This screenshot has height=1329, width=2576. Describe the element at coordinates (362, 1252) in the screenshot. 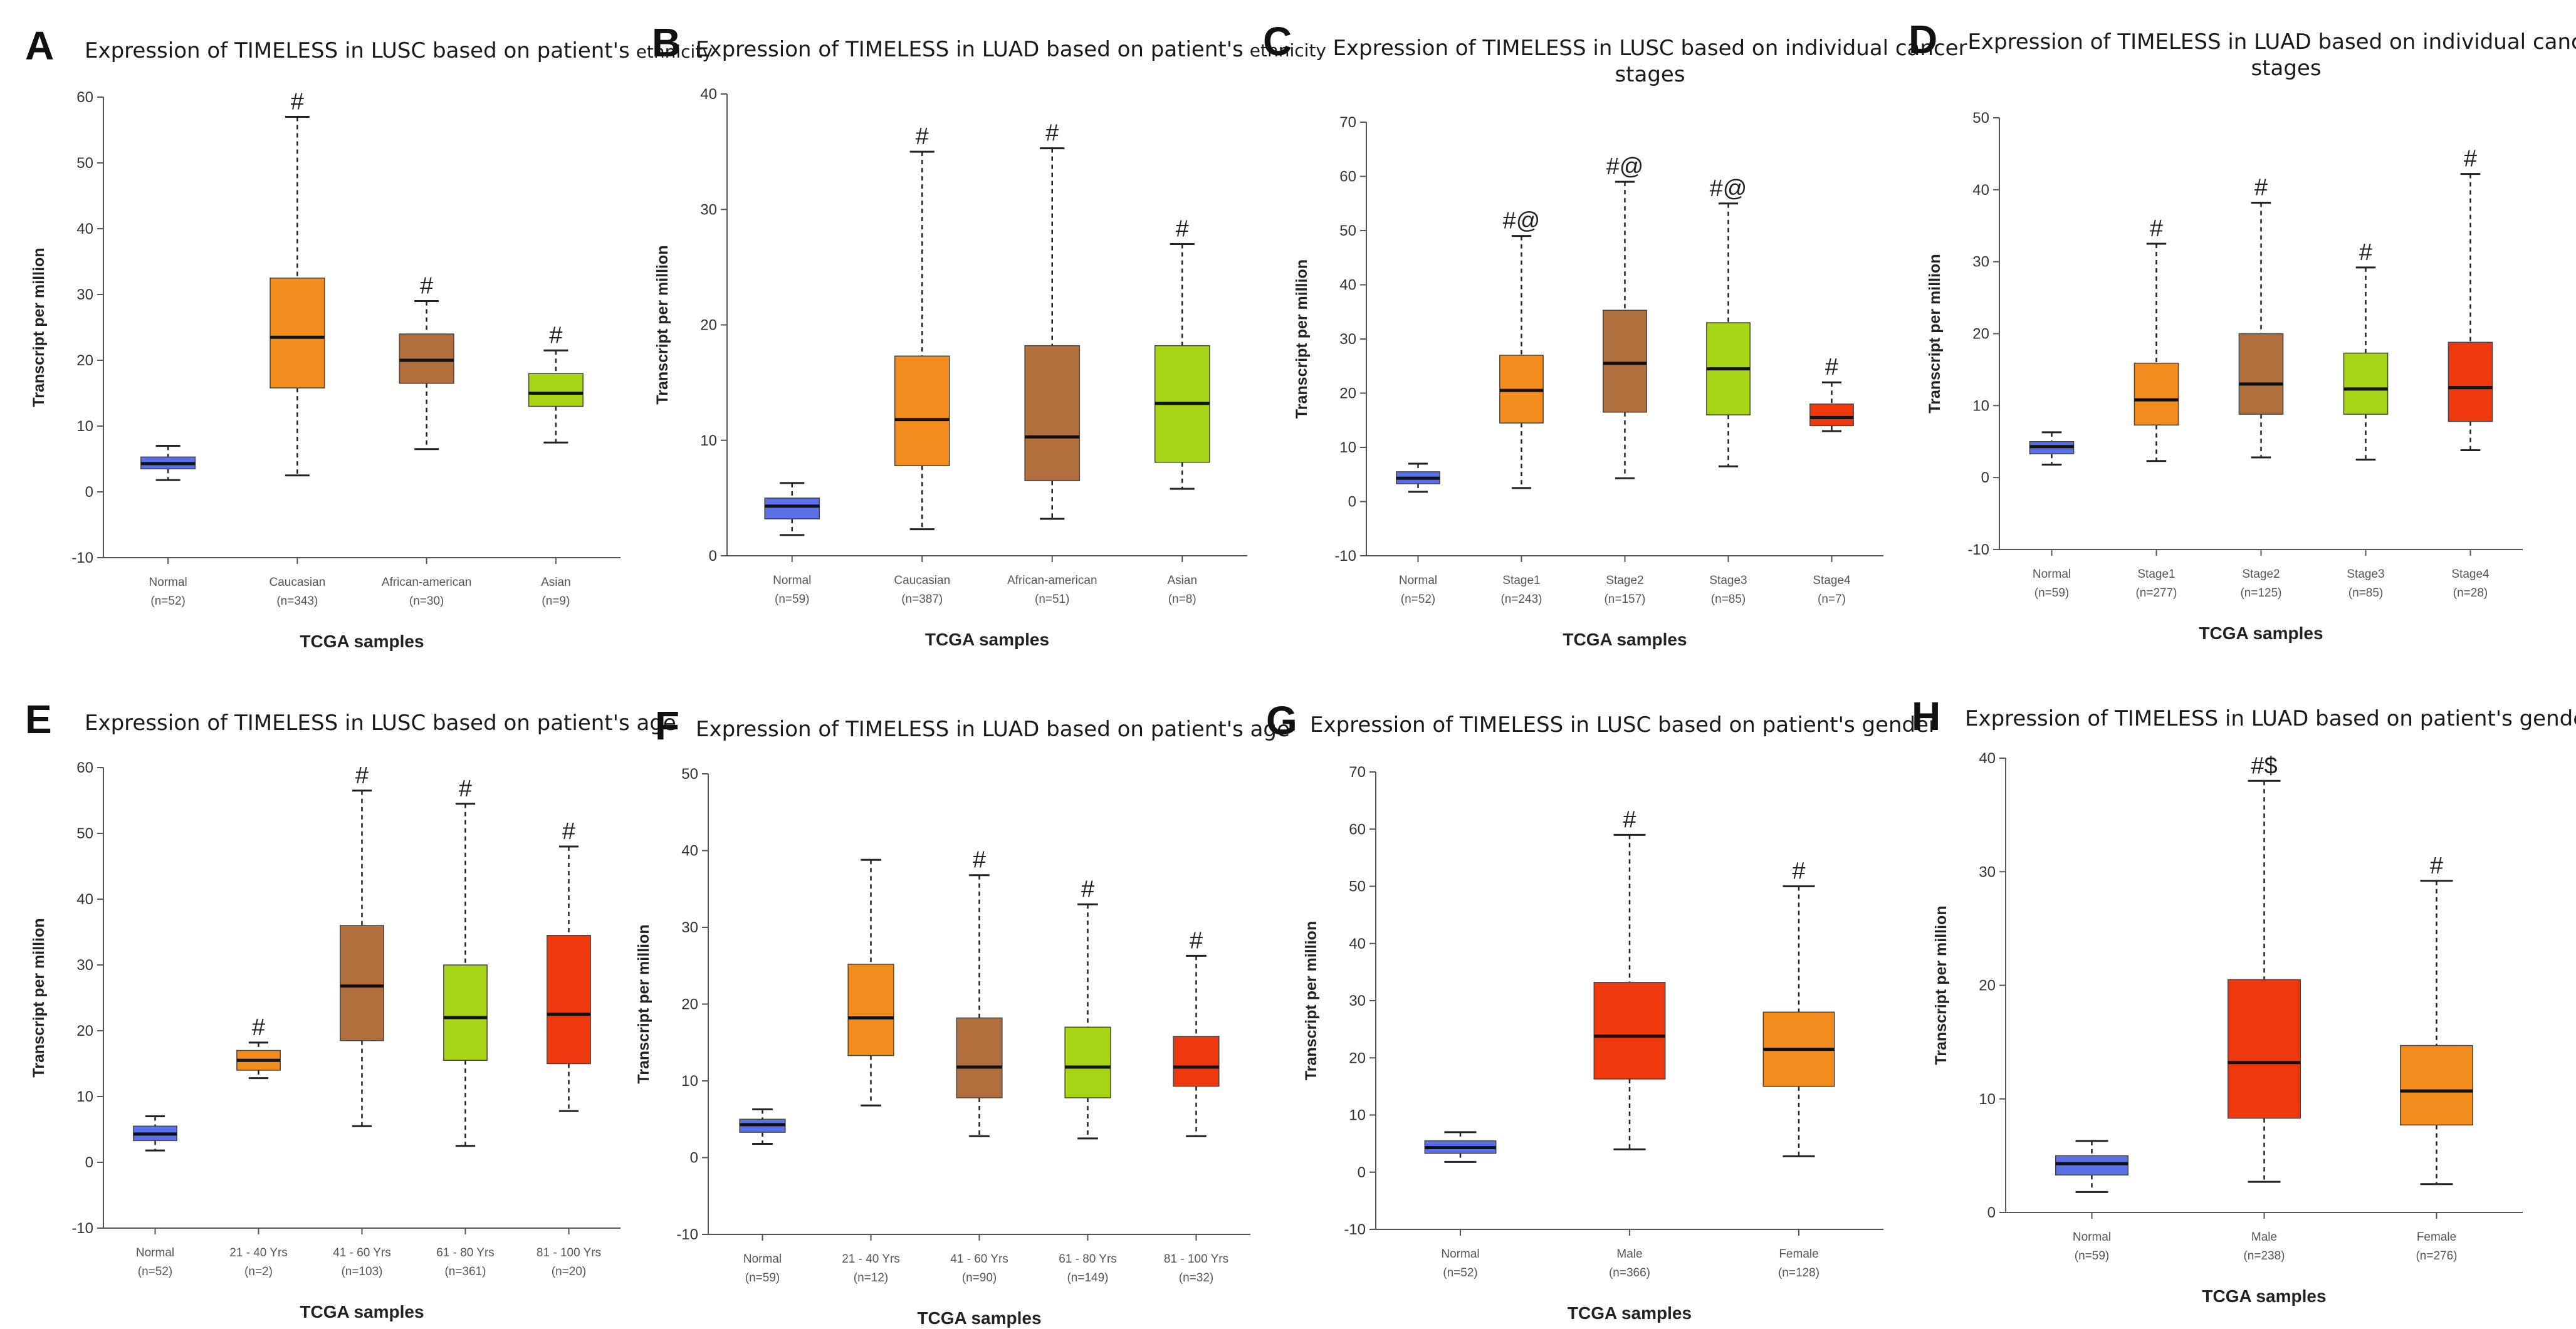

I see `x-tick-label: 41 - 60 Yrs` at that location.